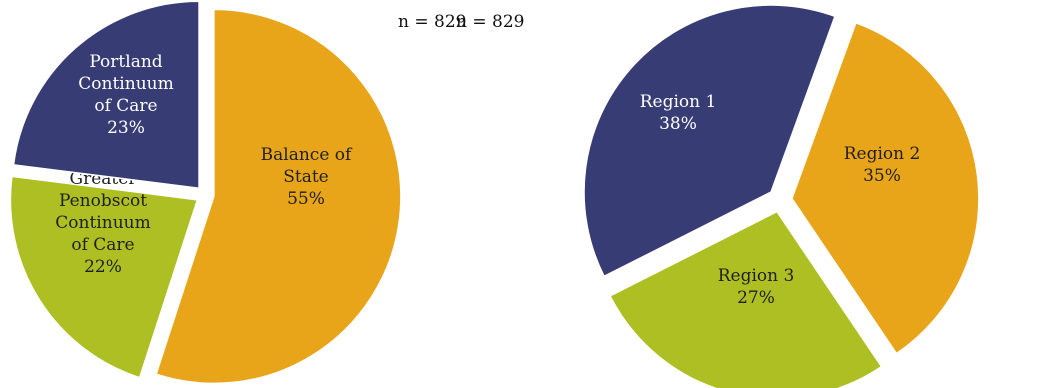 This screenshot has height=388, width=1061. What do you see at coordinates (432, 22) in the screenshot?
I see `sample-size-note-left: n = 829` at bounding box center [432, 22].